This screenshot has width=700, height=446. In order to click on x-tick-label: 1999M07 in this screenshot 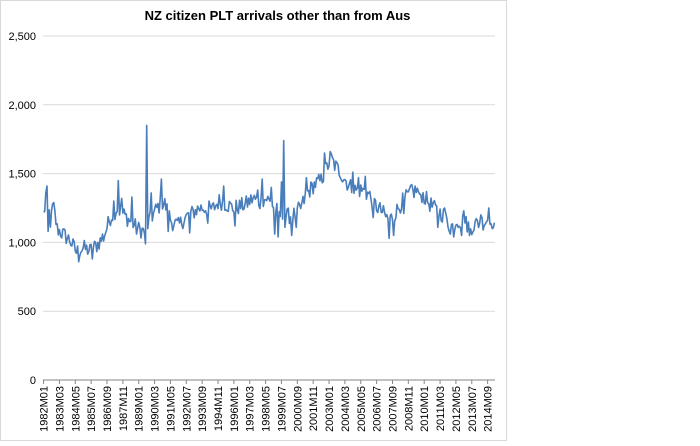, I will do `click(282, 409)`.